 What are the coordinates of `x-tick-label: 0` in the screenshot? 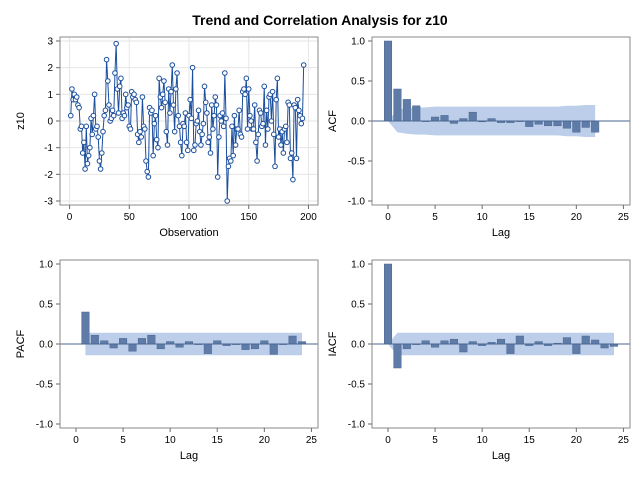 It's located at (388, 440).